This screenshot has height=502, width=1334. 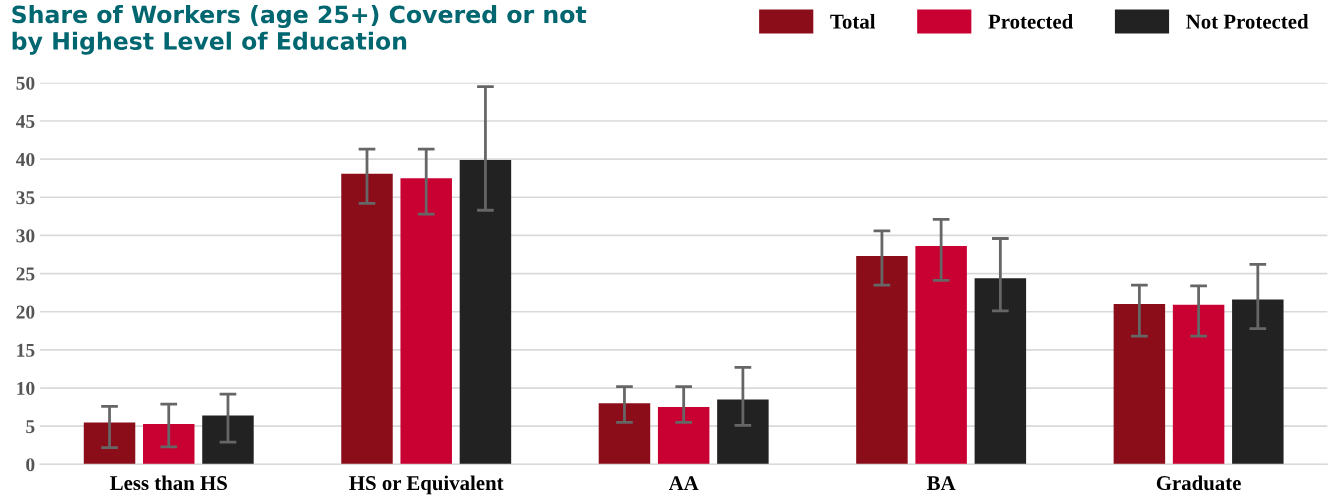 What do you see at coordinates (426, 485) in the screenshot?
I see `x-tick-label: HS or Equivalent` at bounding box center [426, 485].